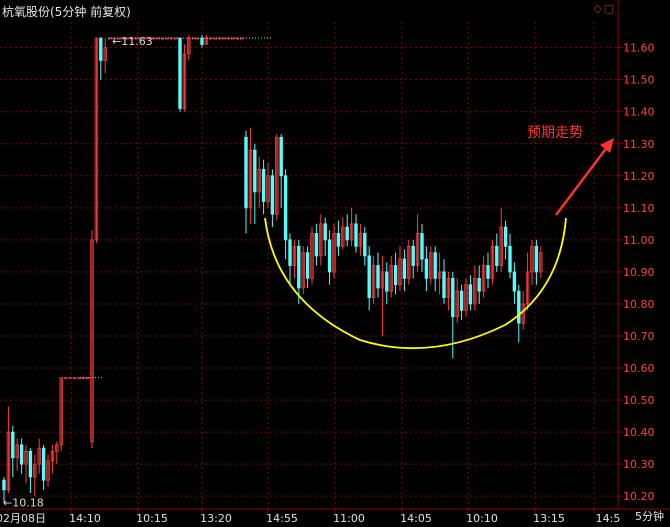 This screenshot has width=670, height=527. What do you see at coordinates (597, 8) in the screenshot?
I see `diamond-icon: ◇` at bounding box center [597, 8].